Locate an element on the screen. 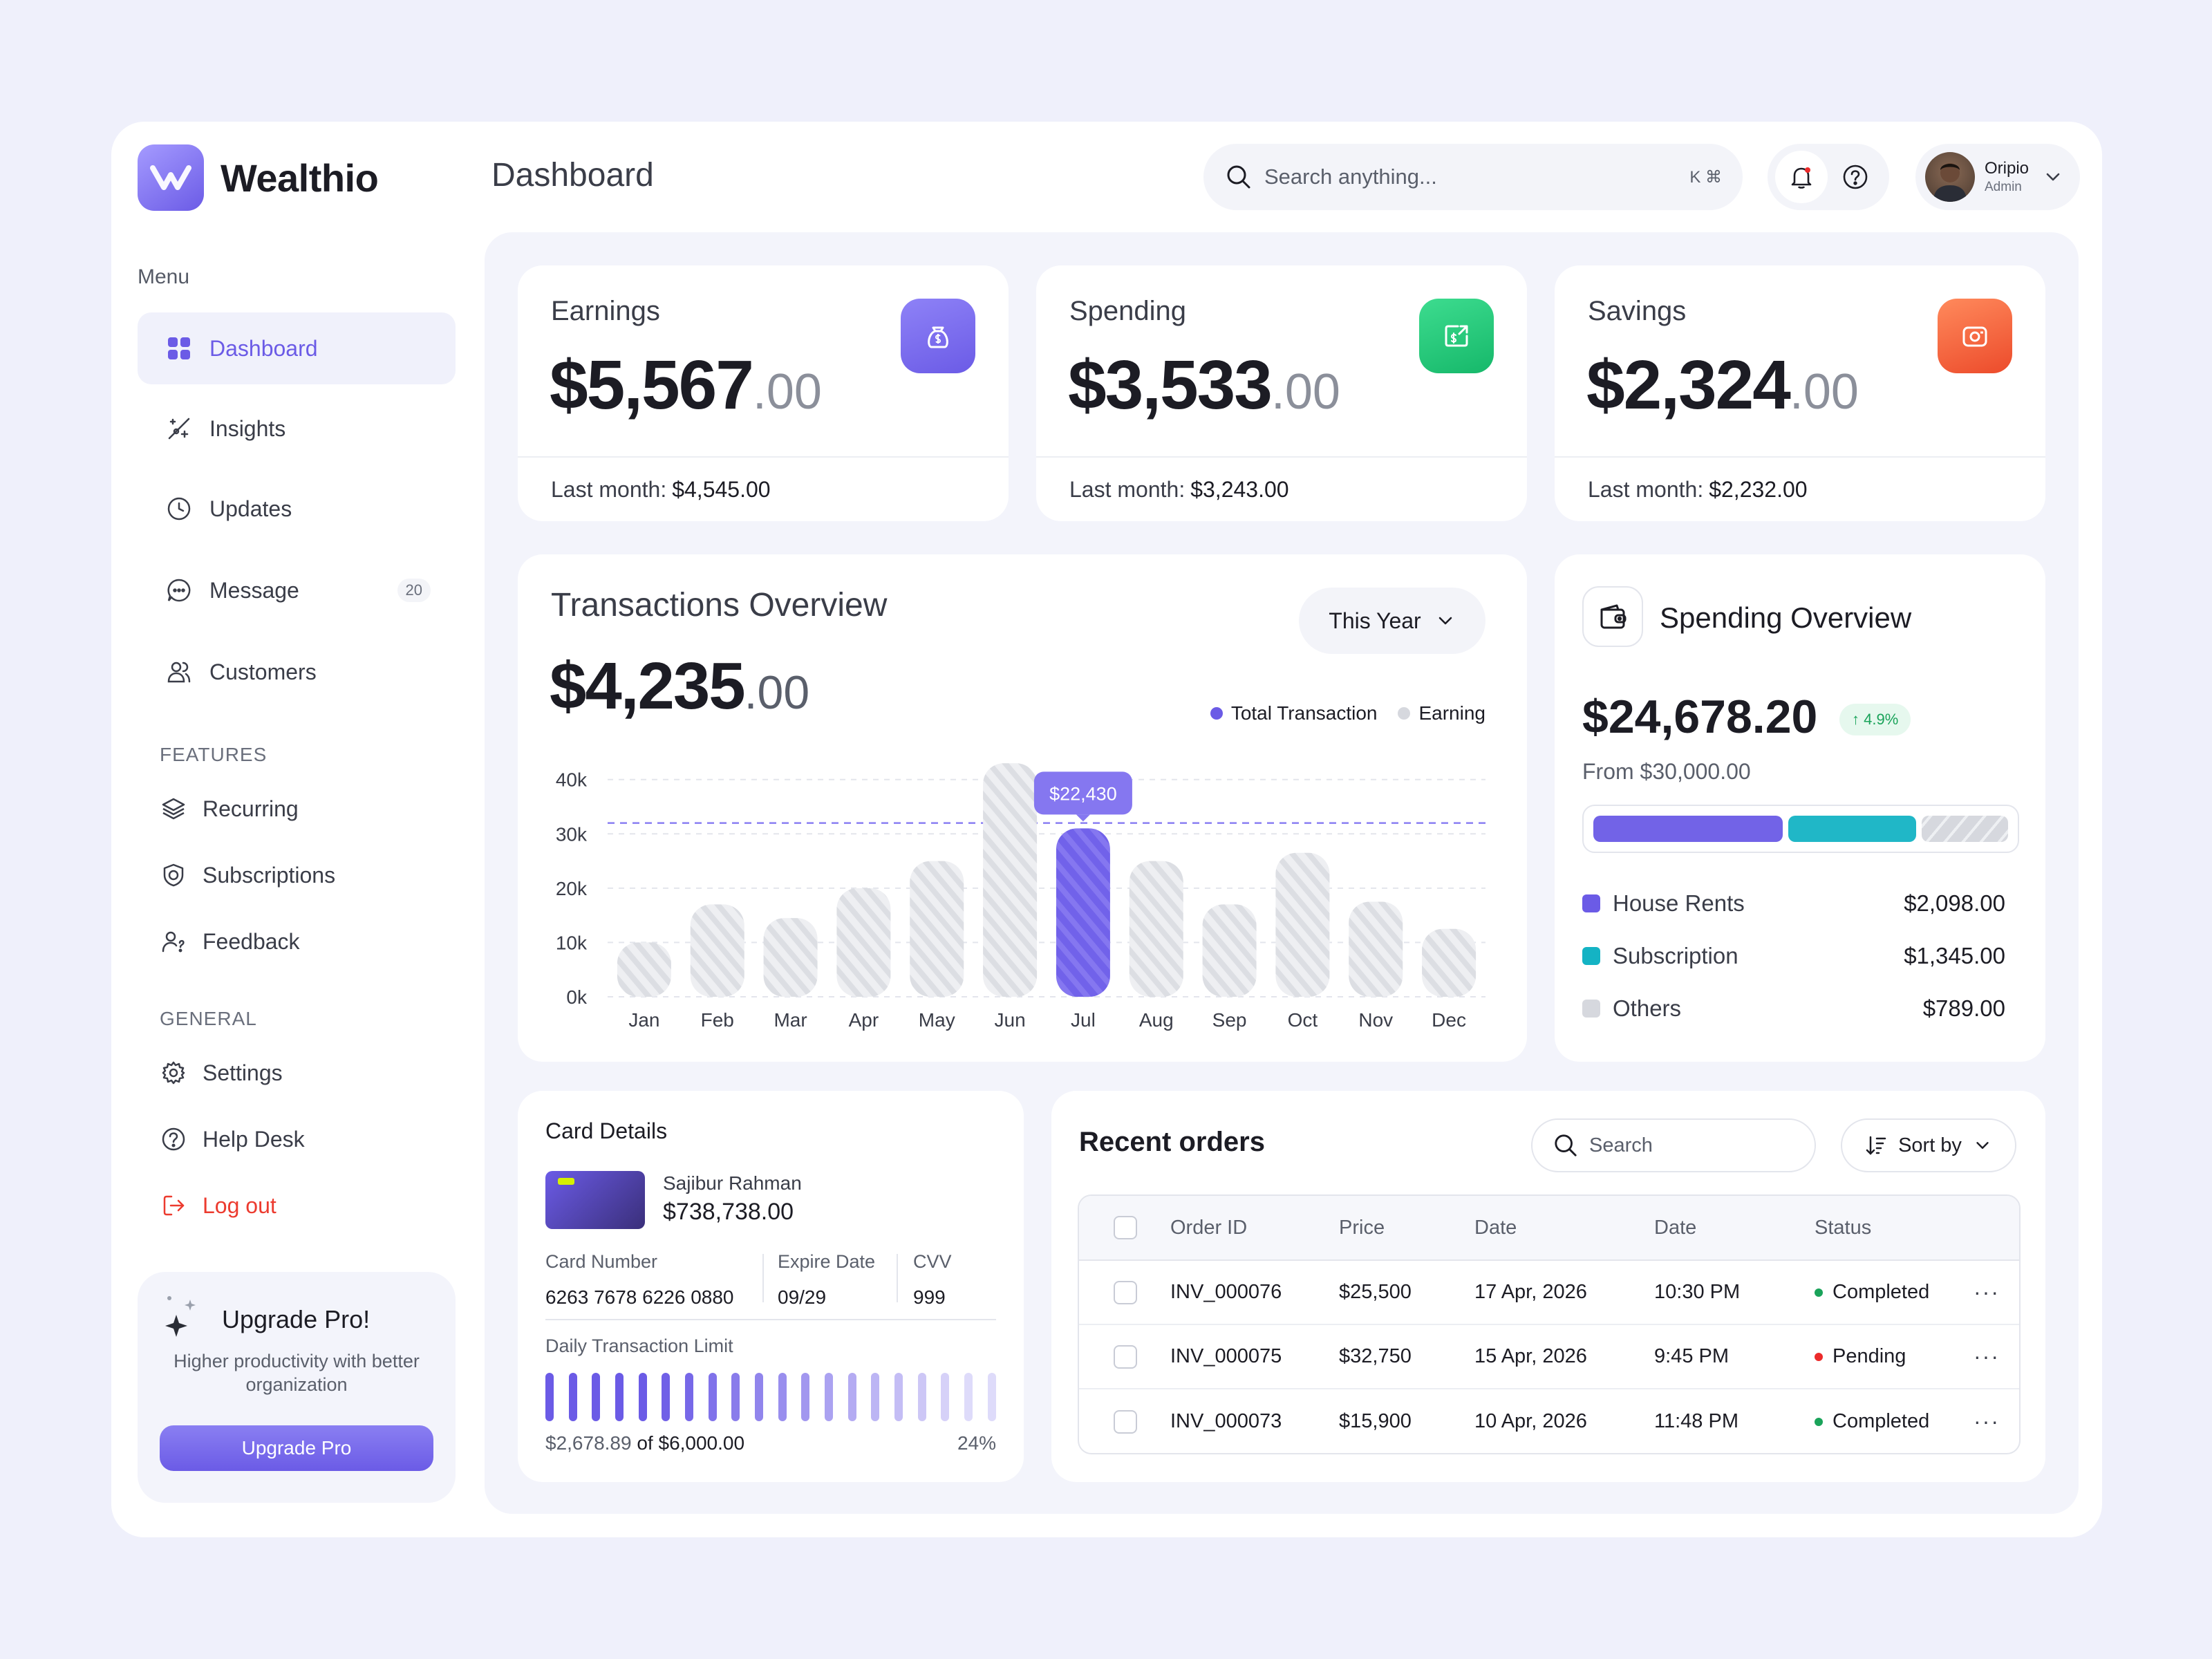 The height and width of the screenshot is (1659, 2212). sidebar-item-feedback: Feedback is located at coordinates (230, 941).